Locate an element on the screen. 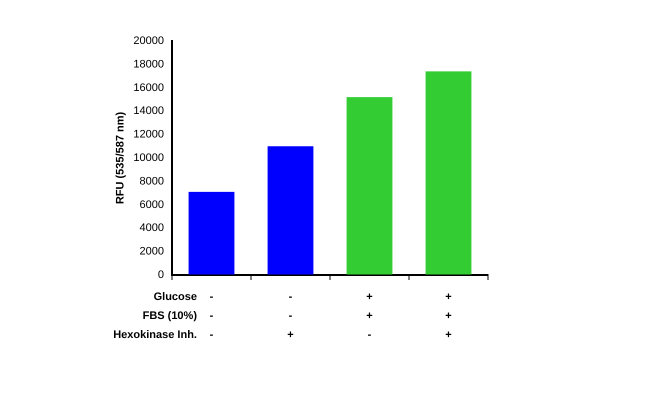 Image resolution: width=650 pixels, height=393 pixels. y-tick-label: 20000 is located at coordinates (148, 41).